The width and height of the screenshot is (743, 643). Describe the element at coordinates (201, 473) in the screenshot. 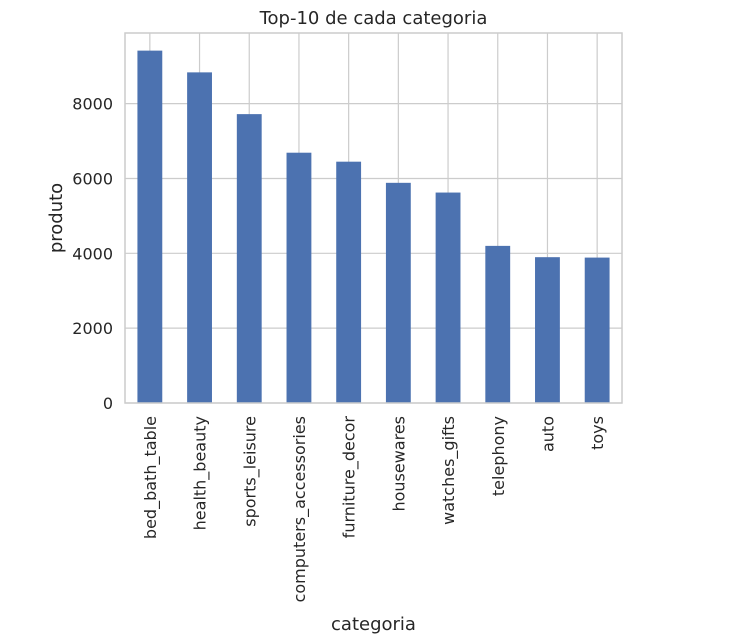

I see `x-tick-label: health_beauty` at that location.